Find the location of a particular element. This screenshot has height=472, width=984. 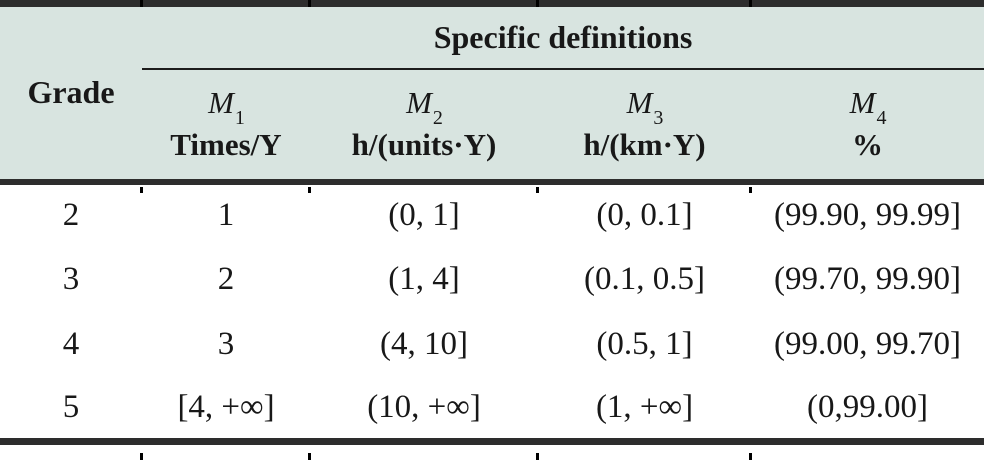

table-row: 3 2 (1, 4] (0.1, 0.5] (99.70, 99.90] is located at coordinates (492, 279).